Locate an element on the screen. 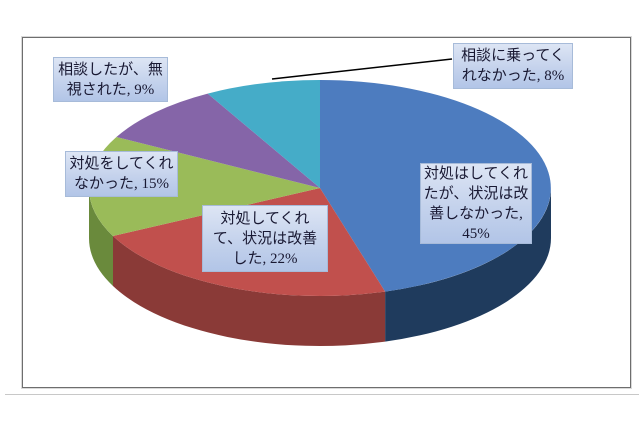 The height and width of the screenshot is (426, 640). data-label-not-handled: 対処をしてくれ なかった, 15% is located at coordinates (121, 174).